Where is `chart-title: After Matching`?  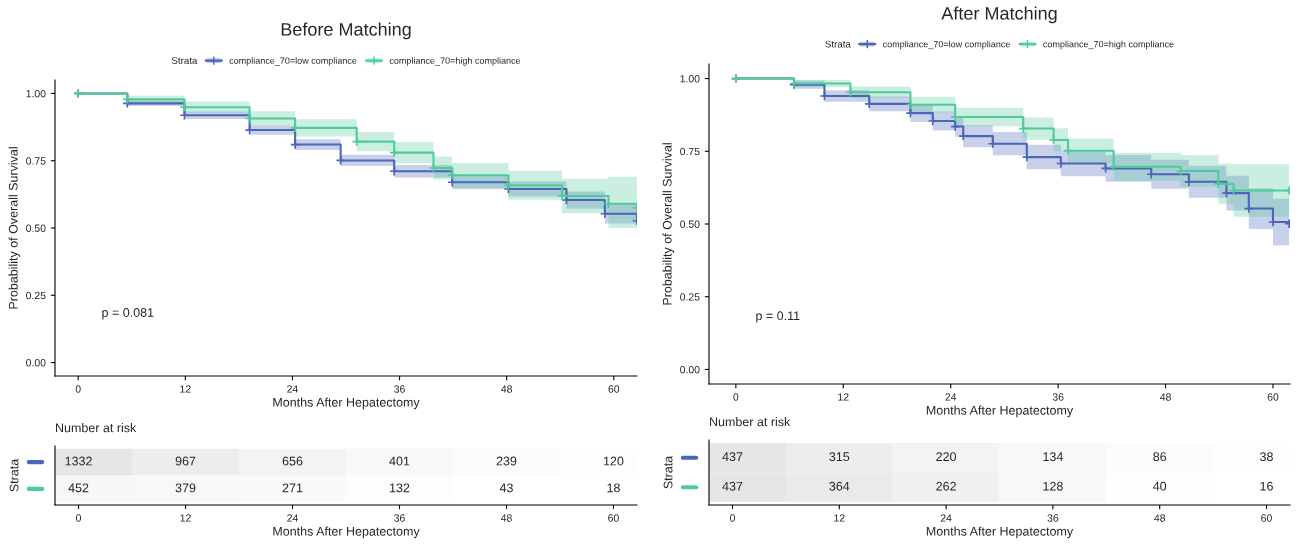 chart-title: After Matching is located at coordinates (999, 15).